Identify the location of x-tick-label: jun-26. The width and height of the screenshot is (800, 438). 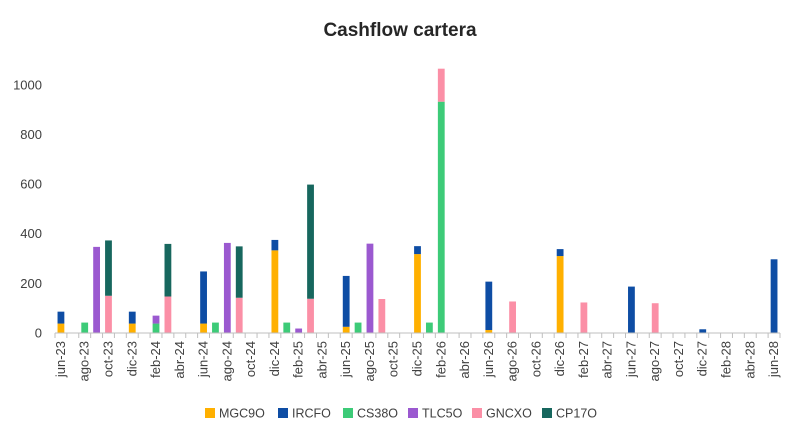
(488, 359).